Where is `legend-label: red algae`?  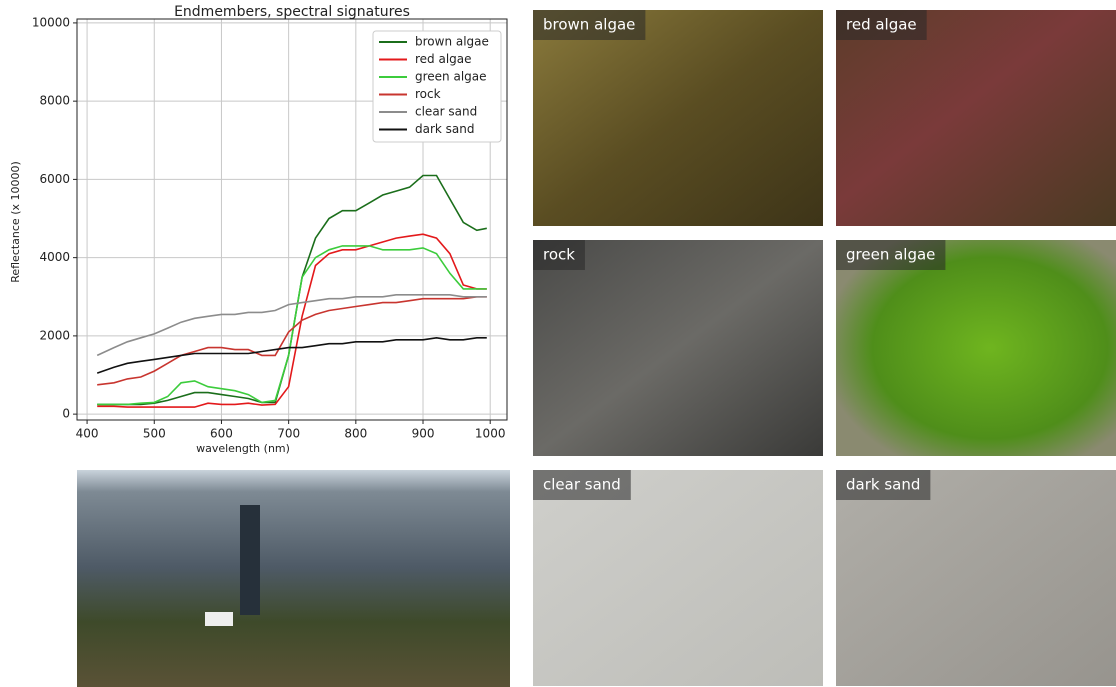
legend-label: red algae is located at coordinates (443, 59).